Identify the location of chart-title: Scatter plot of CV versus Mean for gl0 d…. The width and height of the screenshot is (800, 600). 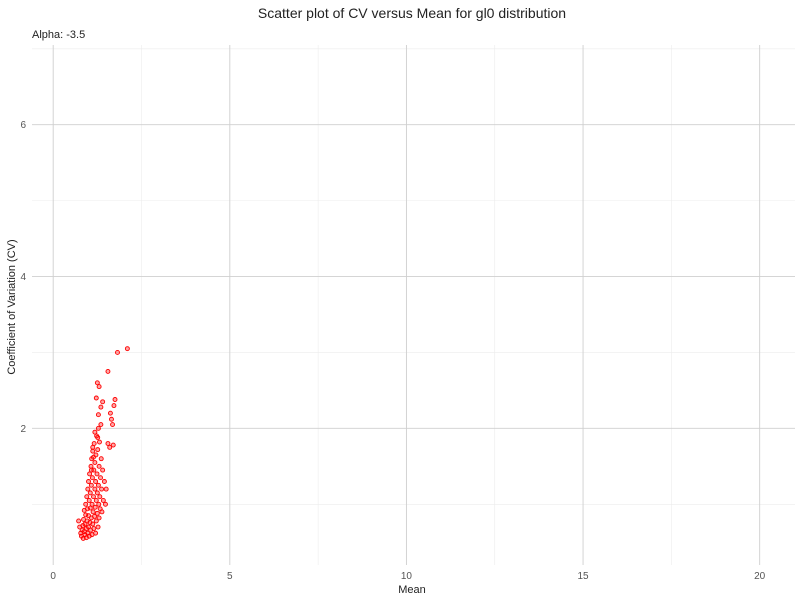
(412, 13).